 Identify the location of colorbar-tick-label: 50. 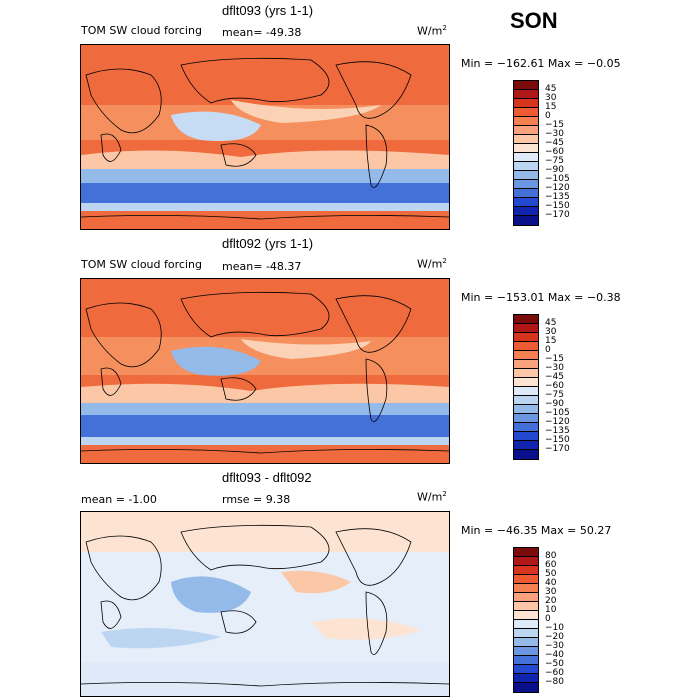
(551, 574).